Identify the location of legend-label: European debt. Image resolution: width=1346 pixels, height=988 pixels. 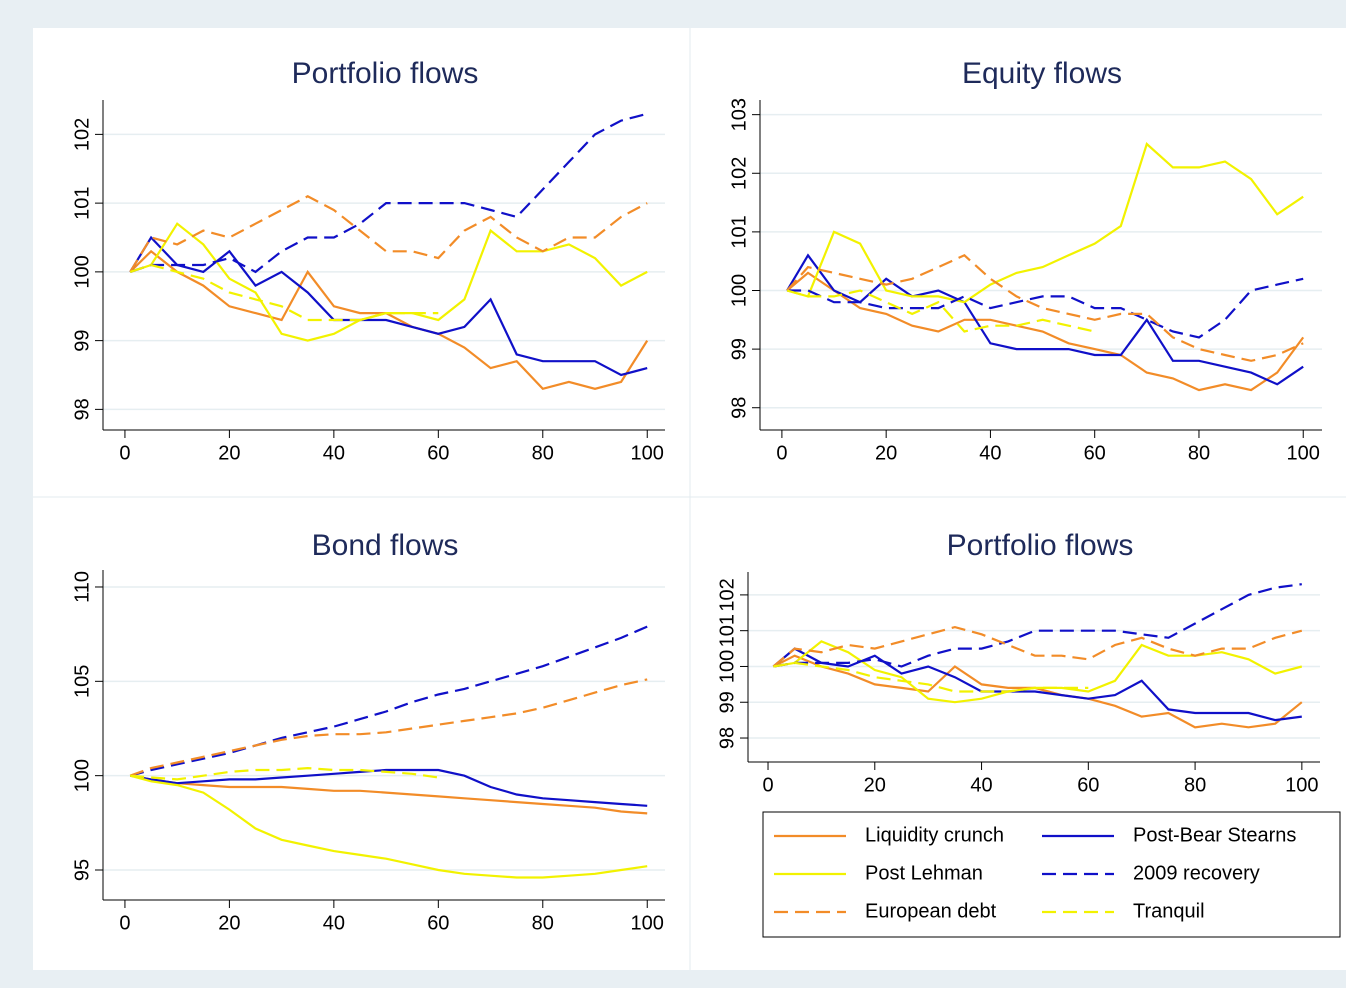
(931, 911).